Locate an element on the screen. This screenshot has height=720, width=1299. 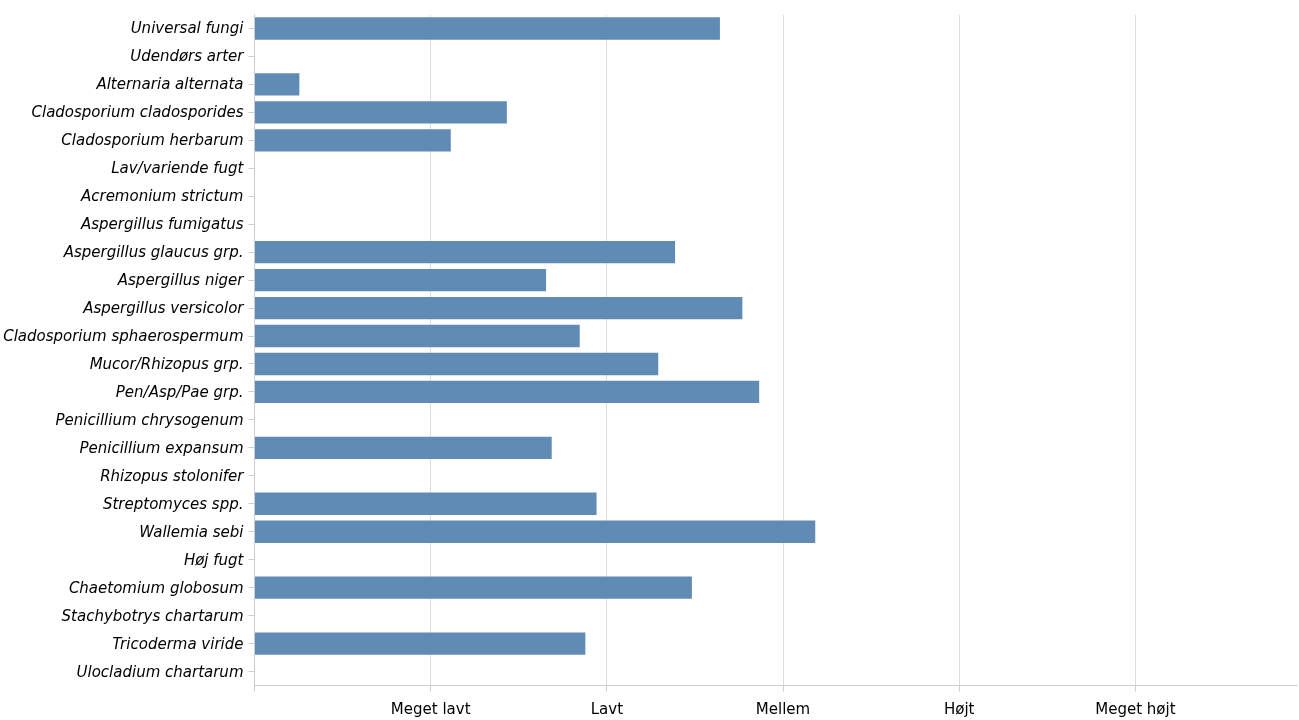
text: Lavt is located at coordinates (607, 708).